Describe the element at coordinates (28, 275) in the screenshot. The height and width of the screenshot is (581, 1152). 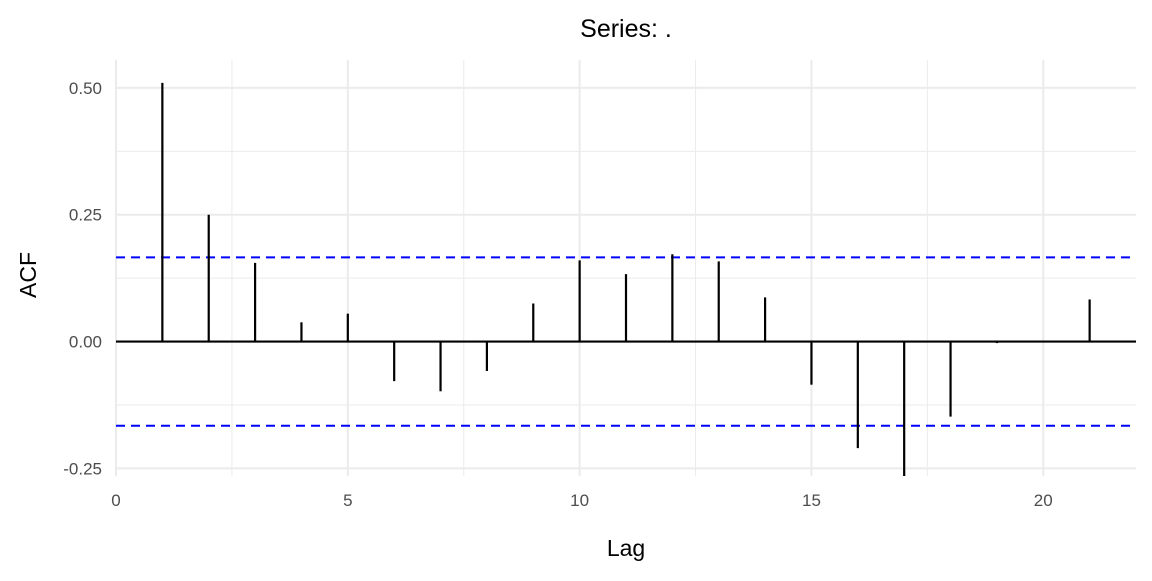
I see `y-axis-title: ACF` at that location.